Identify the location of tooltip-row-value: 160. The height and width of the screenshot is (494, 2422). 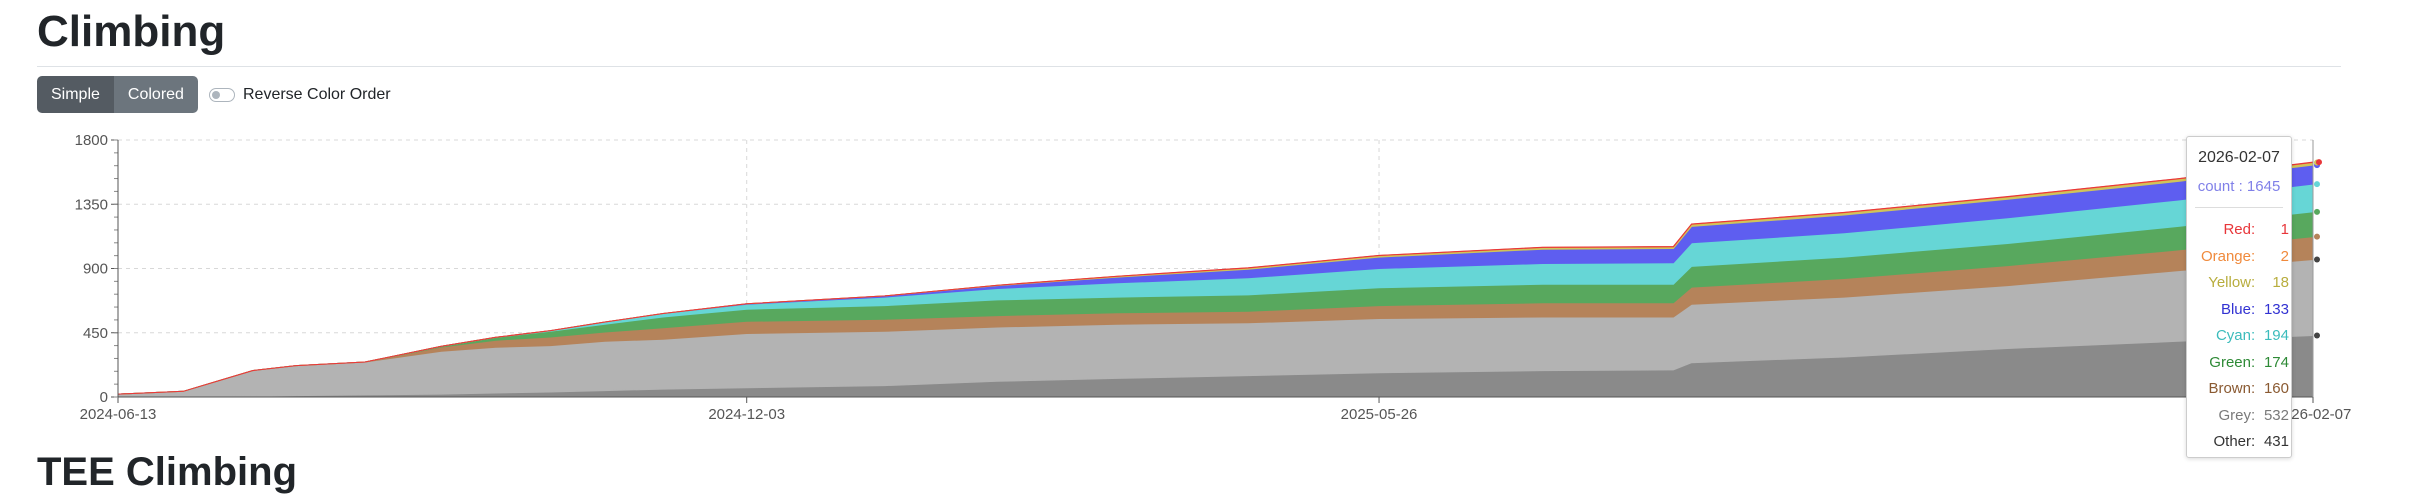
(2276, 388).